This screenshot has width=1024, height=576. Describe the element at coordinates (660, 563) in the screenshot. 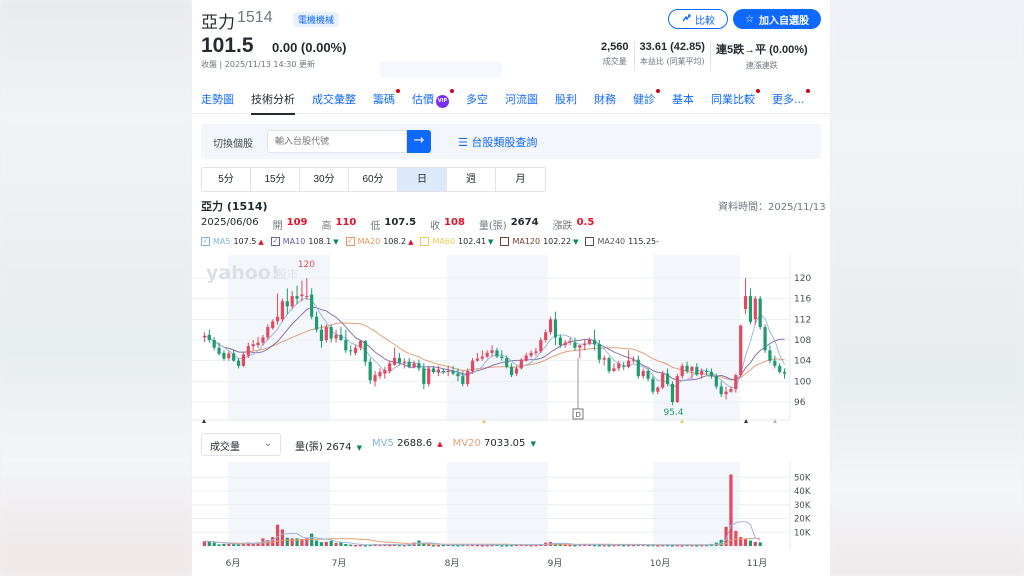

I see `svg-text: 10月` at that location.